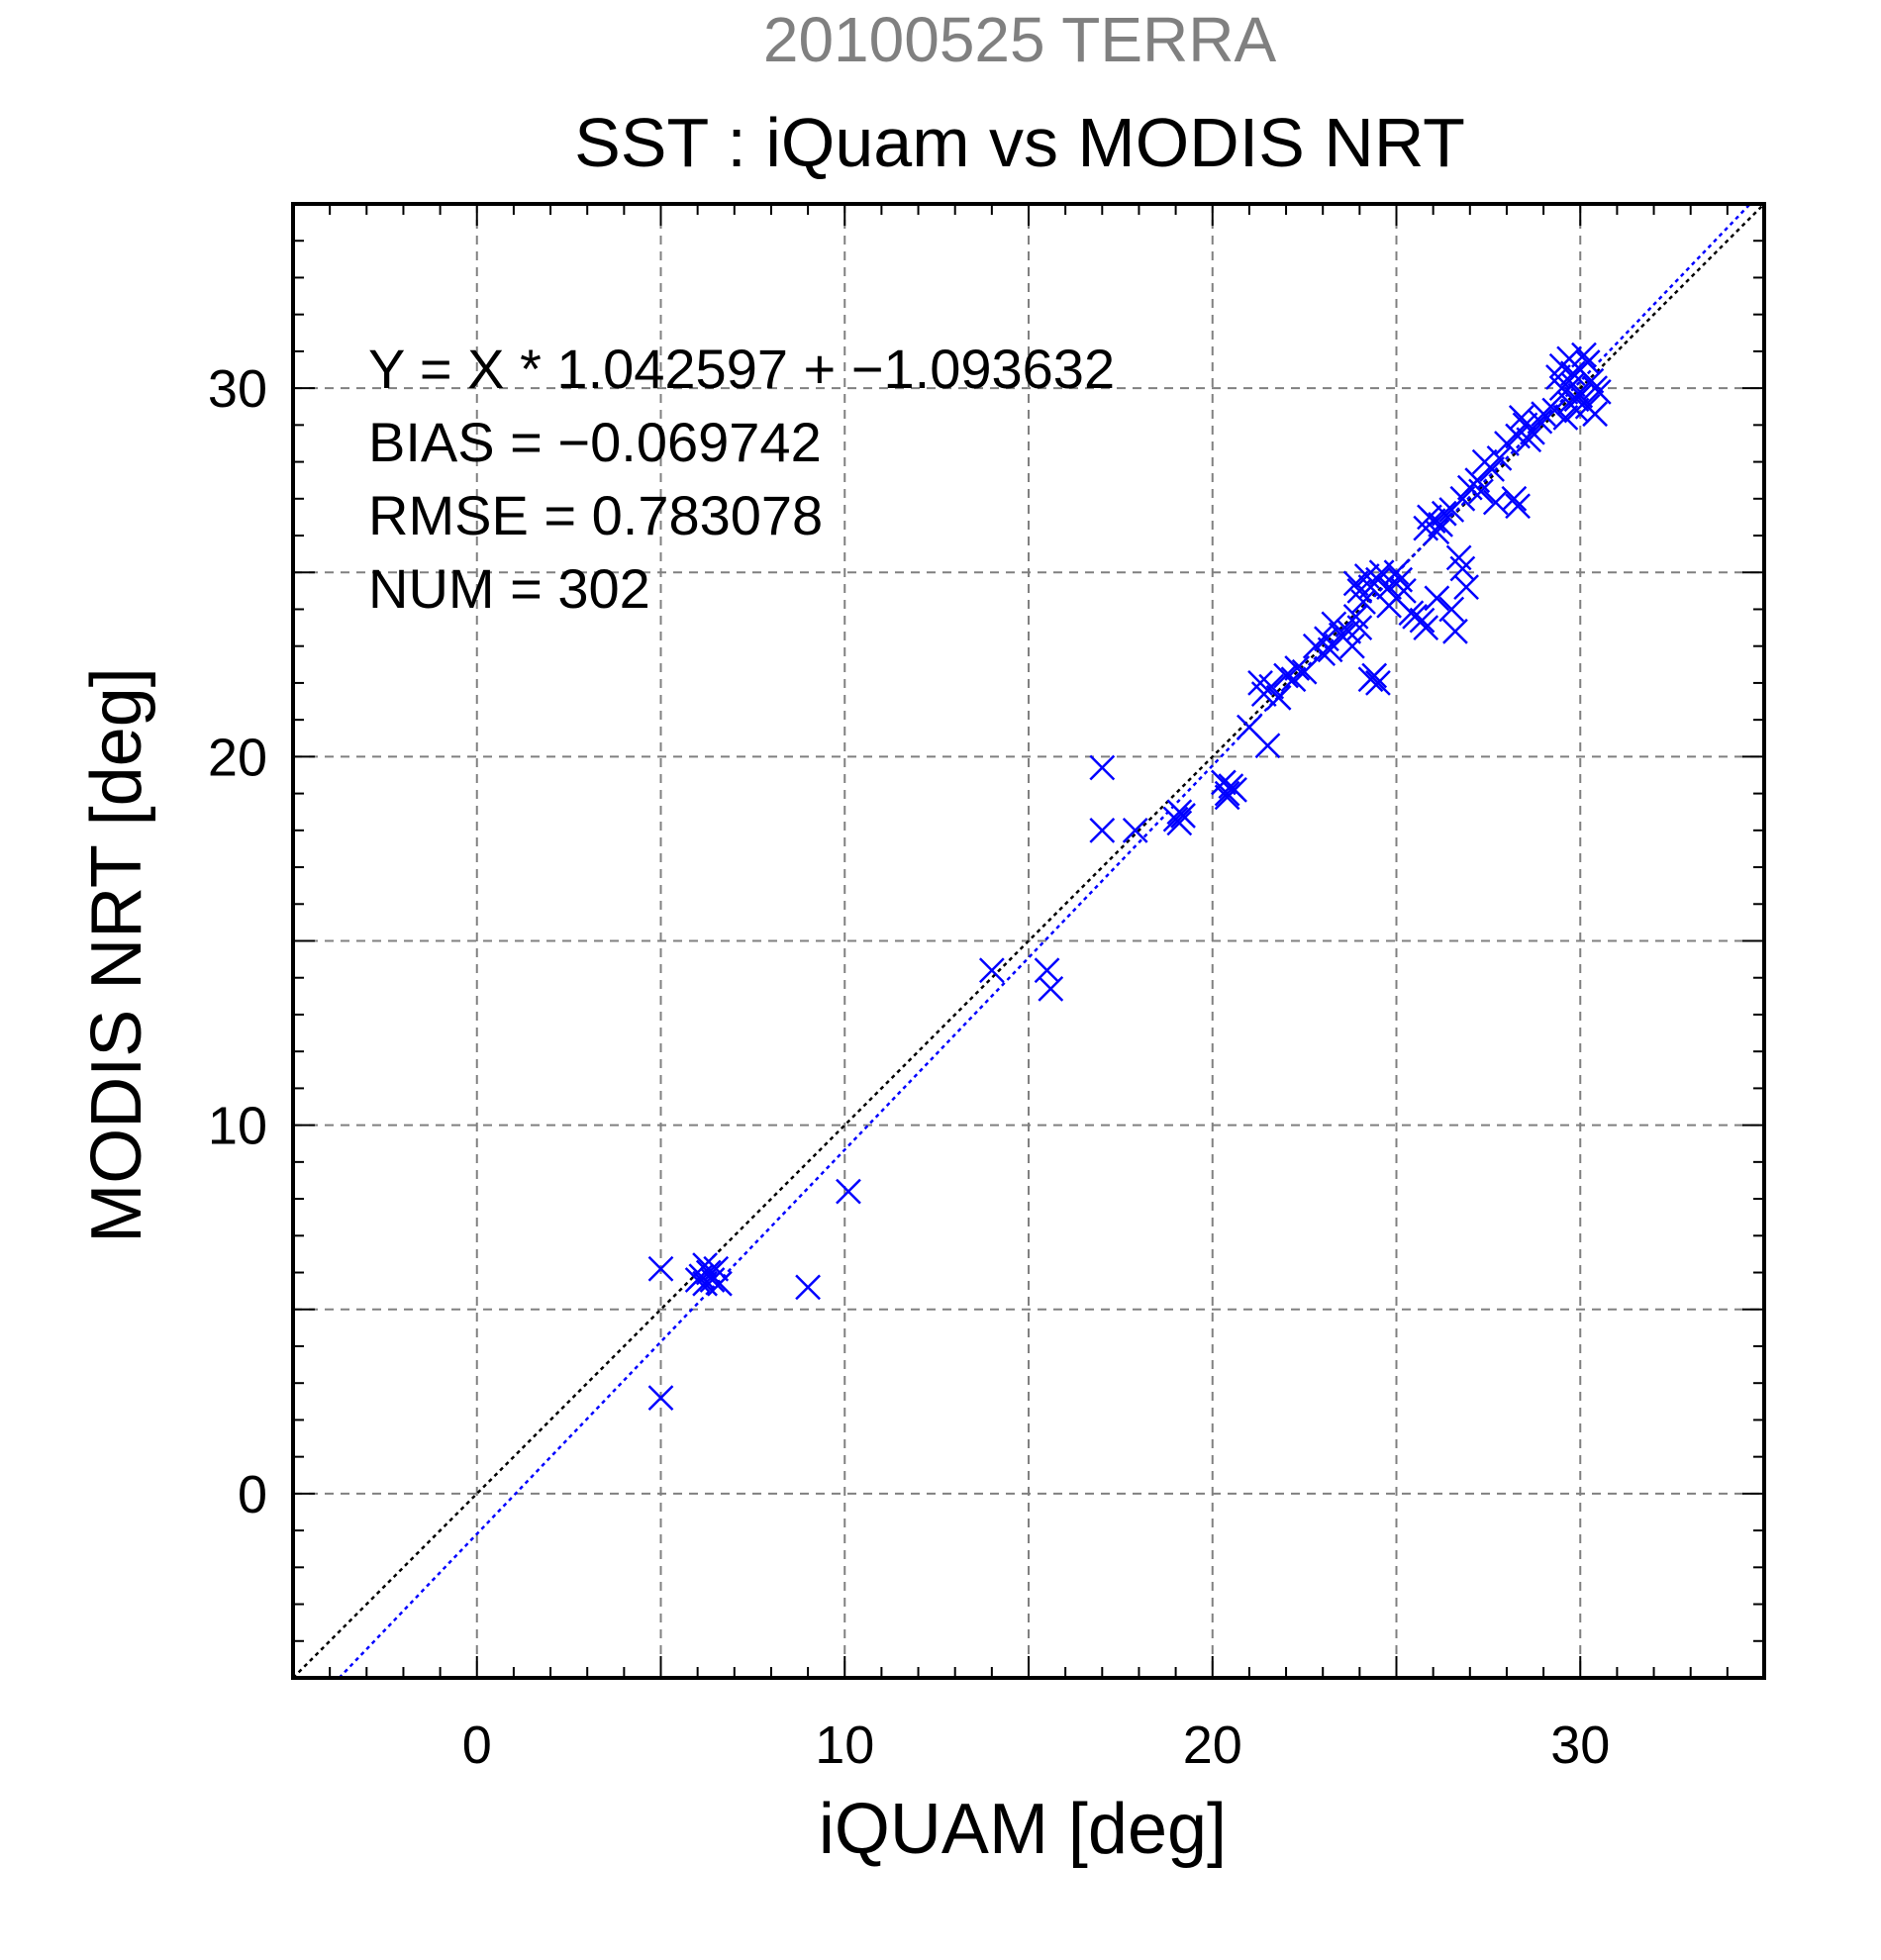 The image size is (1881, 1960). Describe the element at coordinates (238, 389) in the screenshot. I see `y-tick-label: 30` at that location.